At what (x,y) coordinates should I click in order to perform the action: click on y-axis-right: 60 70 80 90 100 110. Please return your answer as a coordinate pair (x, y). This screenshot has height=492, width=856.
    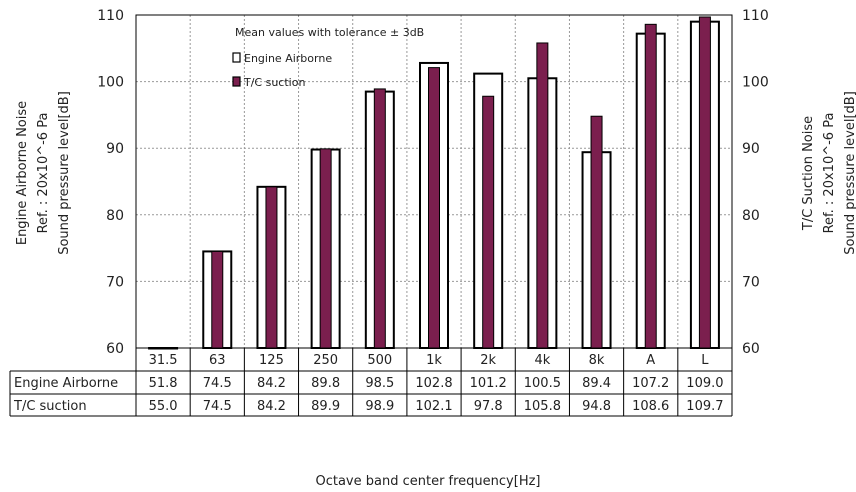
    Looking at the image, I should click on (755, 182).